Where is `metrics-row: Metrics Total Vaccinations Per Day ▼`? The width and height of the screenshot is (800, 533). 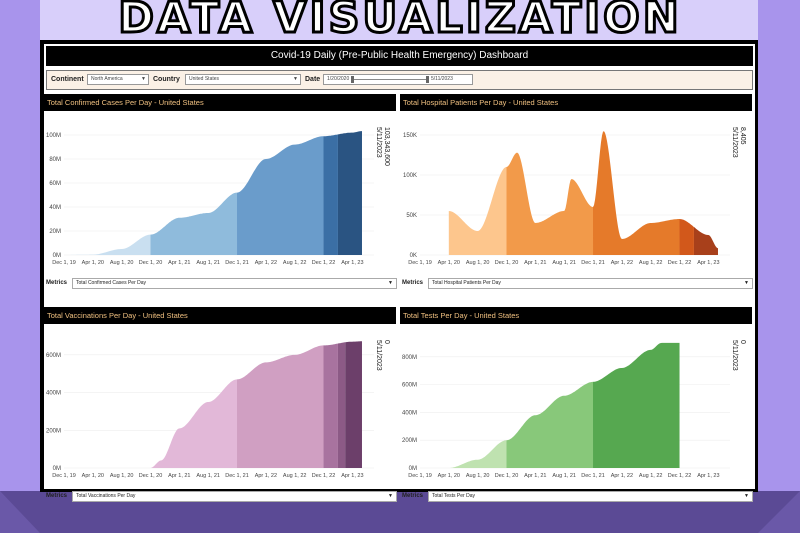 metrics-row: Metrics Total Vaccinations Per Day ▼ is located at coordinates (220, 497).